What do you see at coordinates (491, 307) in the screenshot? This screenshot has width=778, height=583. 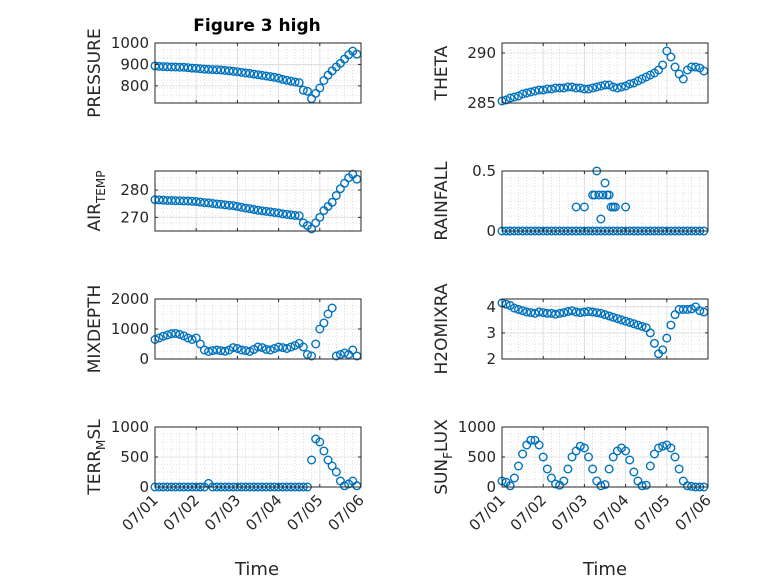 I see `y-tick-label: 4` at bounding box center [491, 307].